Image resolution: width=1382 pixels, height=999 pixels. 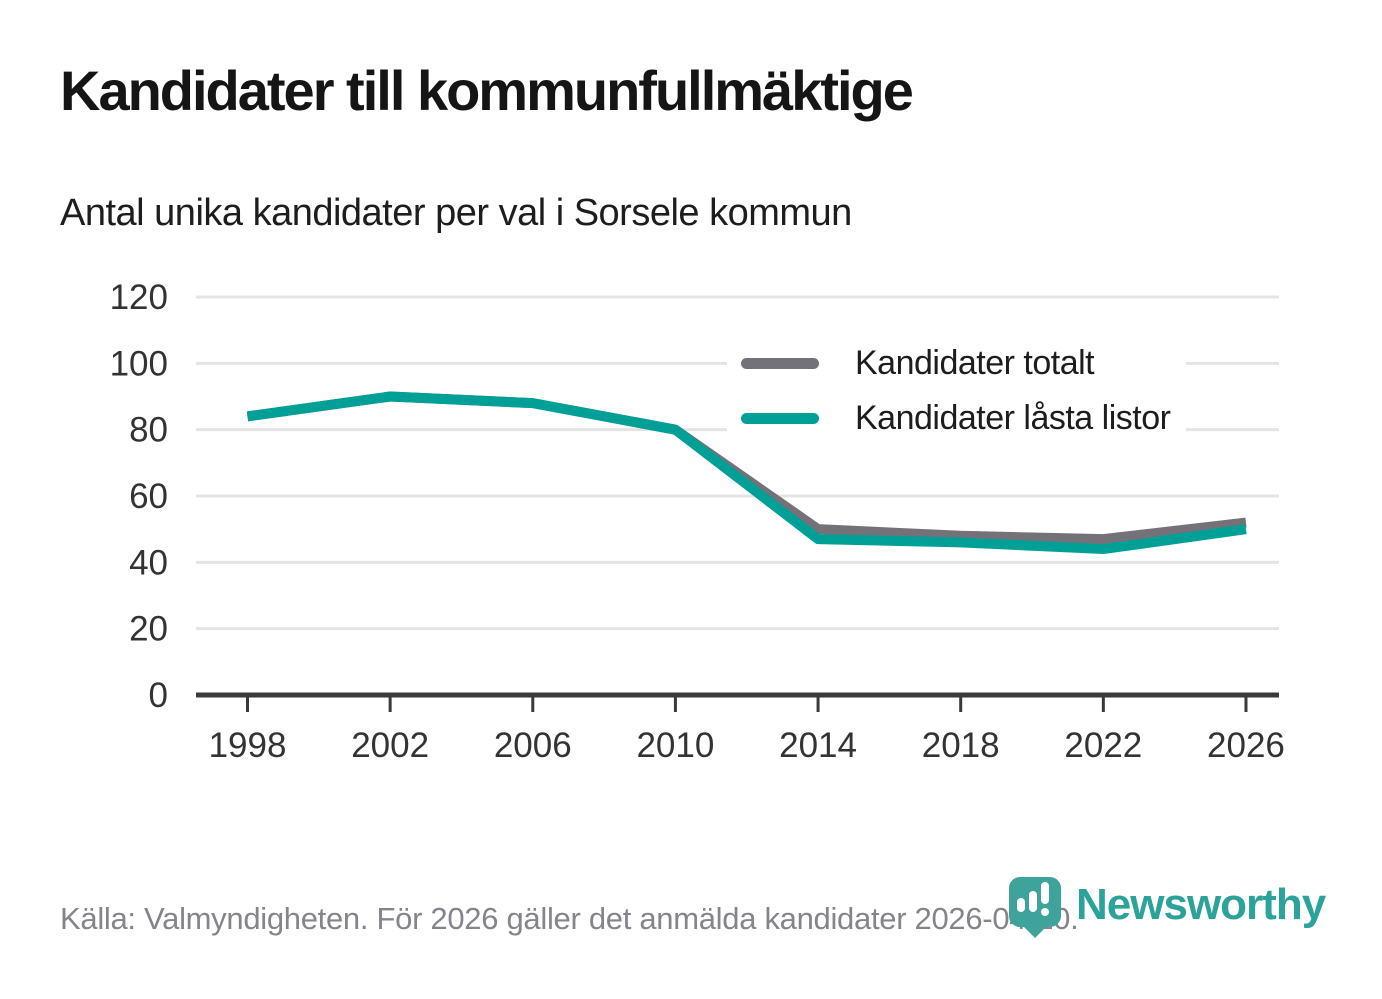 What do you see at coordinates (248, 745) in the screenshot?
I see `x-axis-tick-label: 1998` at bounding box center [248, 745].